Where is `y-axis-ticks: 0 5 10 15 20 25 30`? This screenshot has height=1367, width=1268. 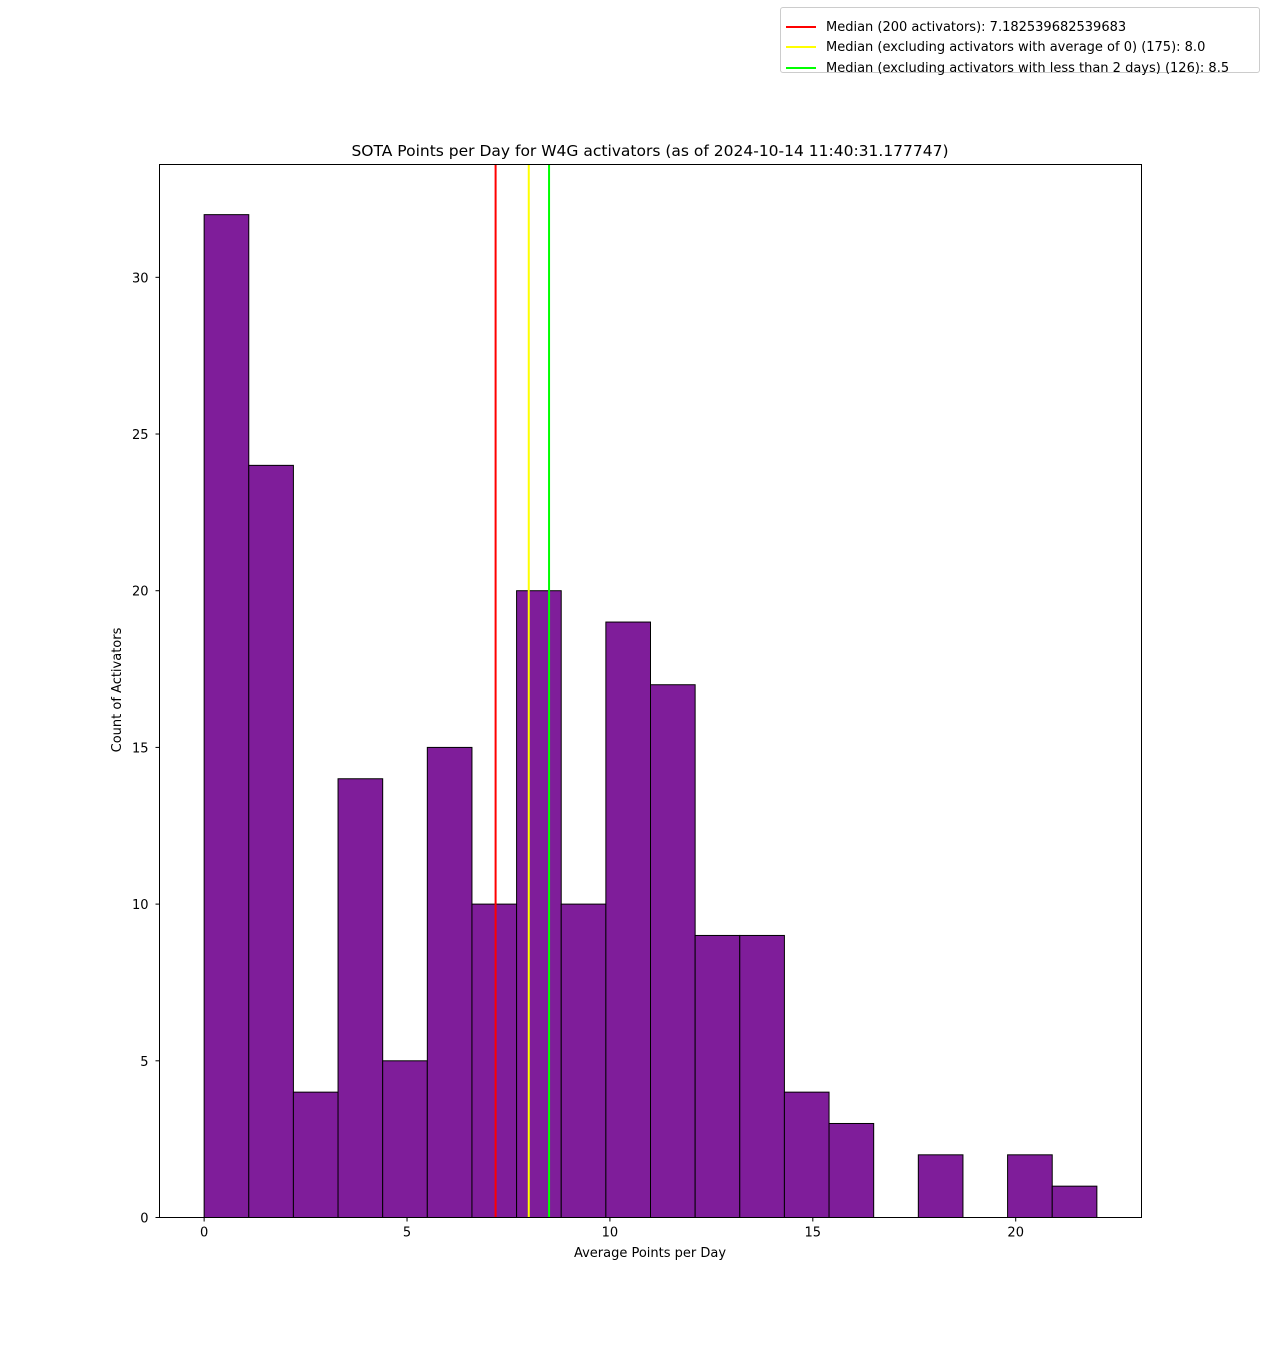
y-axis-ticks: 0 5 10 15 20 25 30 is located at coordinates (146, 749).